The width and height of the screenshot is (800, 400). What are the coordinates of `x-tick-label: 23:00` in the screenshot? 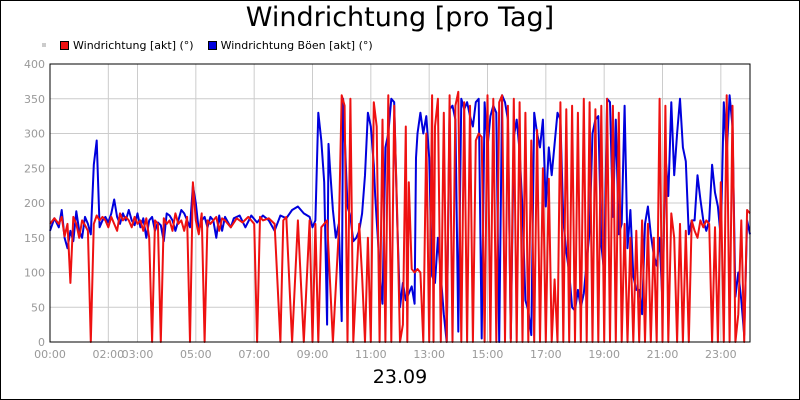 It's located at (721, 354).